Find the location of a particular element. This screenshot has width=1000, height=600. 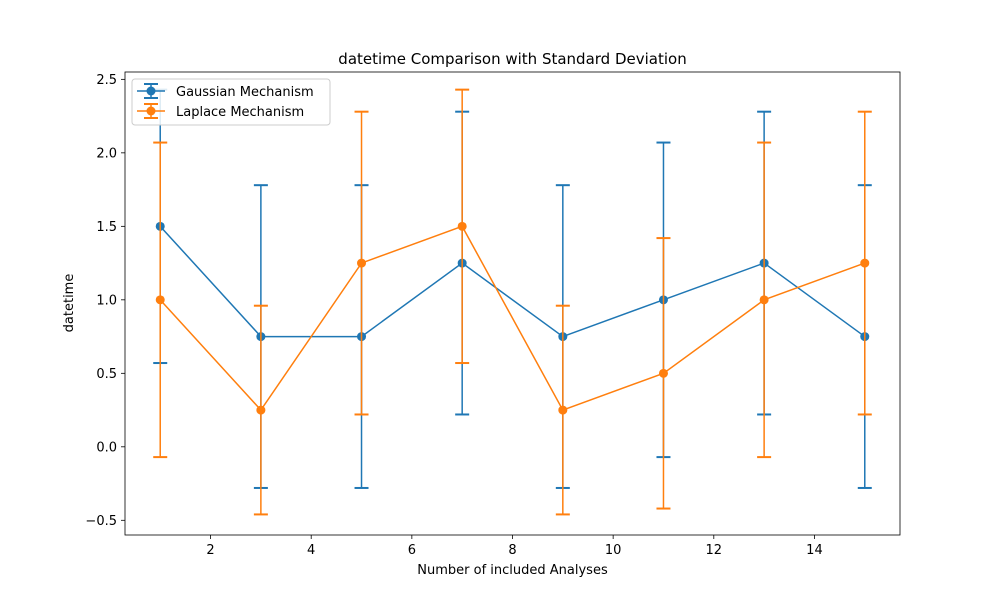

y-axis-label: datetime is located at coordinates (69, 303).